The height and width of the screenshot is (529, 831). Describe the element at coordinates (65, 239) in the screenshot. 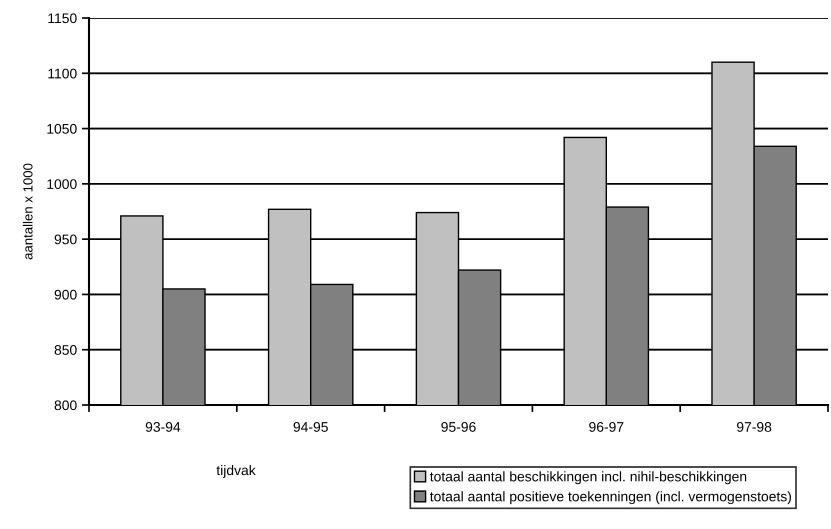

I see `y-tick-label: 950` at that location.